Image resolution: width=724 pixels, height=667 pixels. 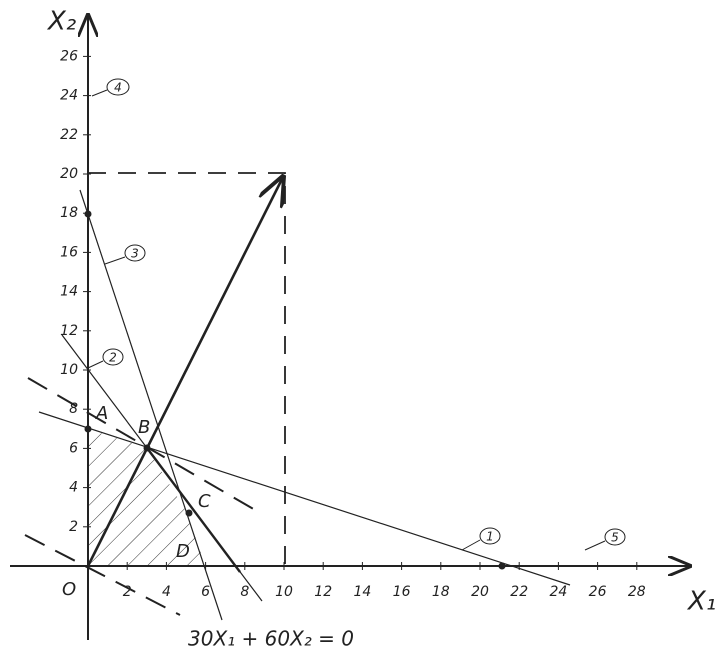 What do you see at coordinates (101, 413) in the screenshot?
I see `point-label: A` at bounding box center [101, 413].